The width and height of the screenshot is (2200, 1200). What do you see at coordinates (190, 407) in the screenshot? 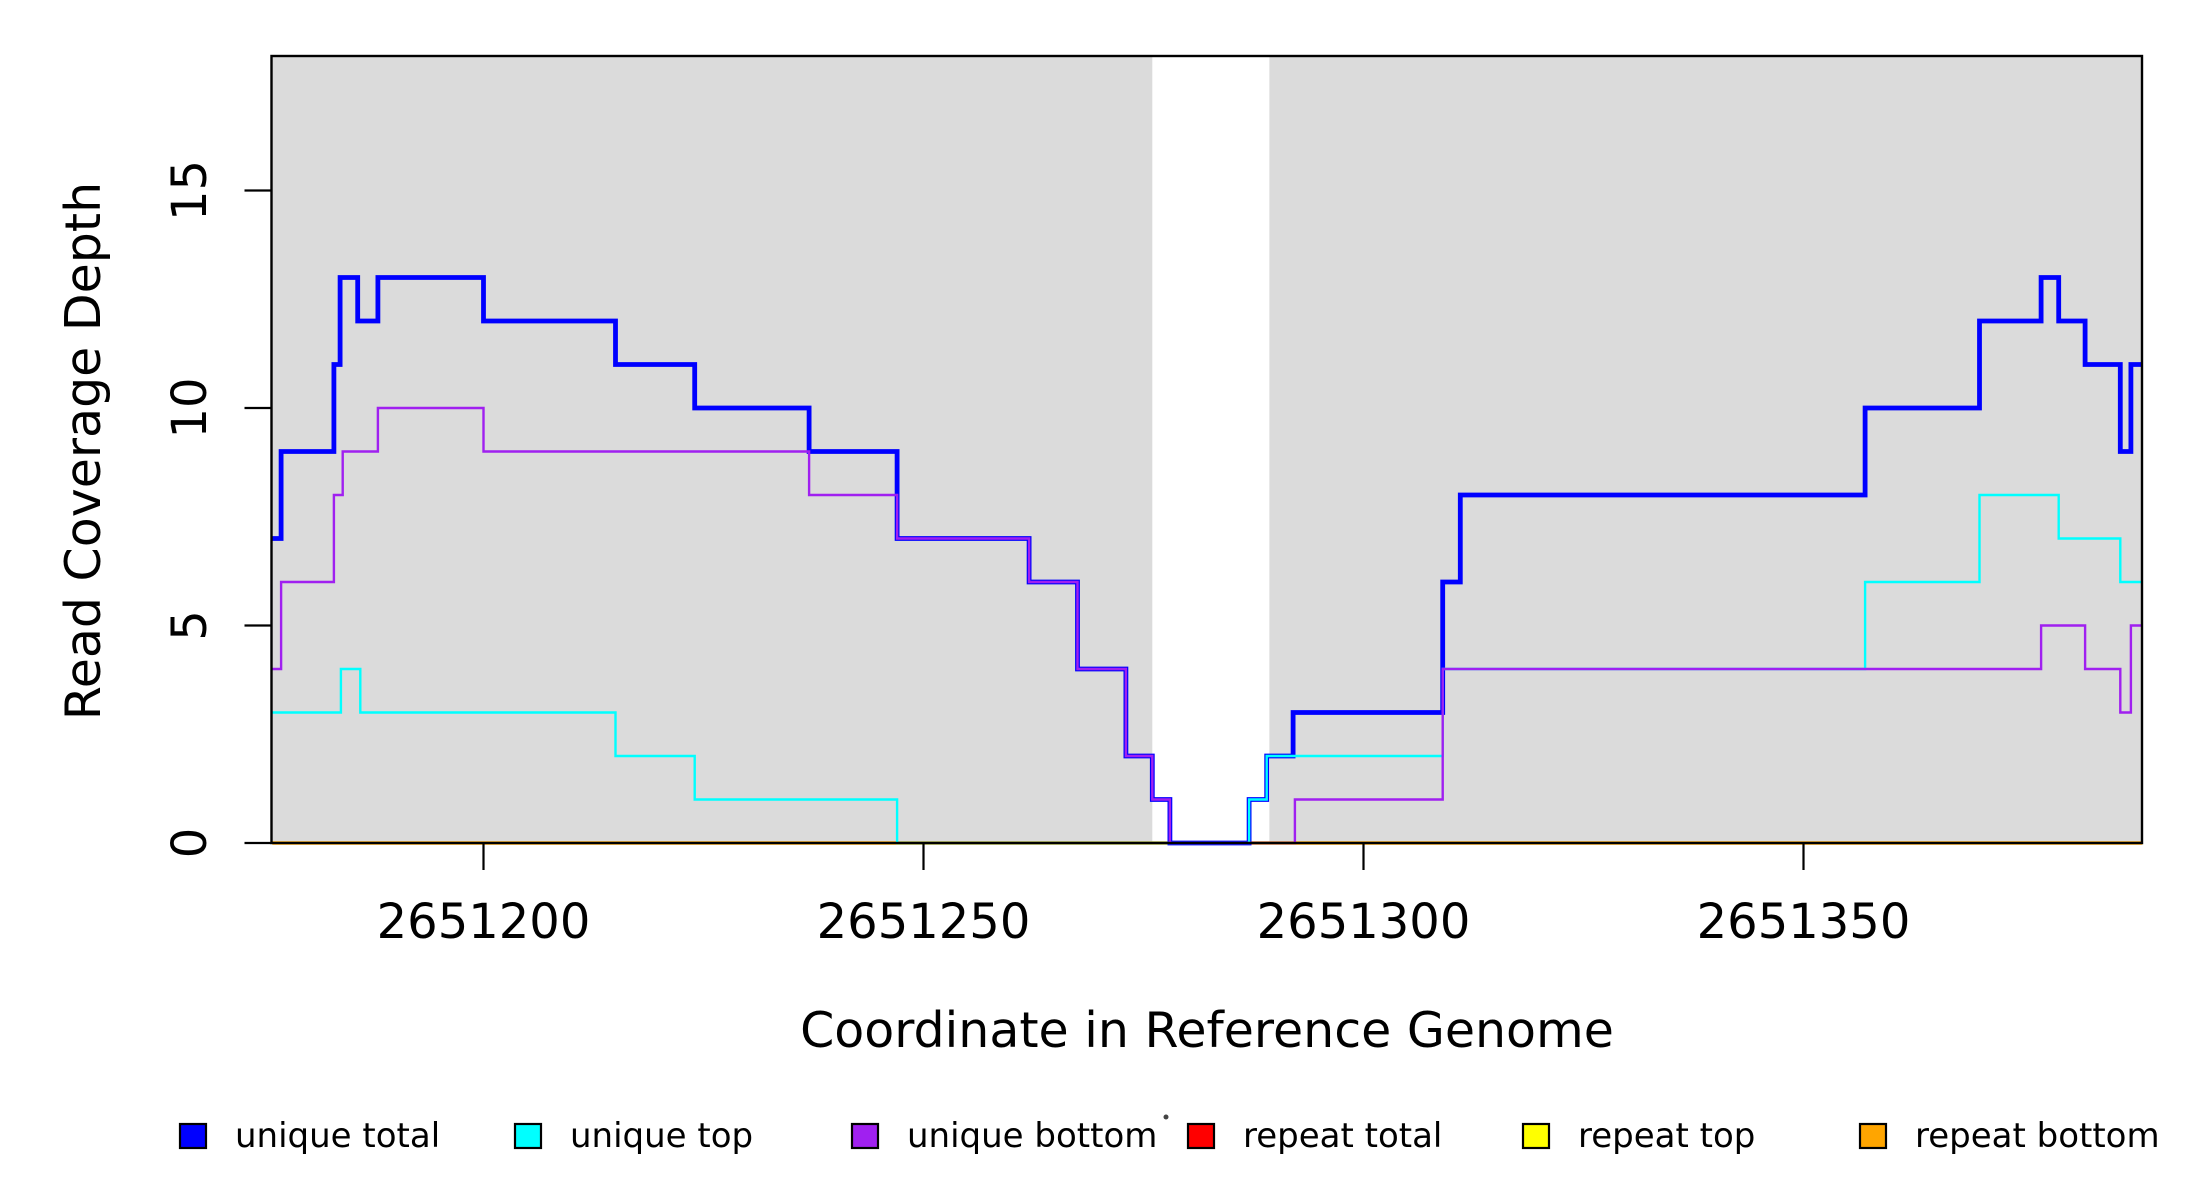
I see `y-axis-tick-label: 10` at bounding box center [190, 407].